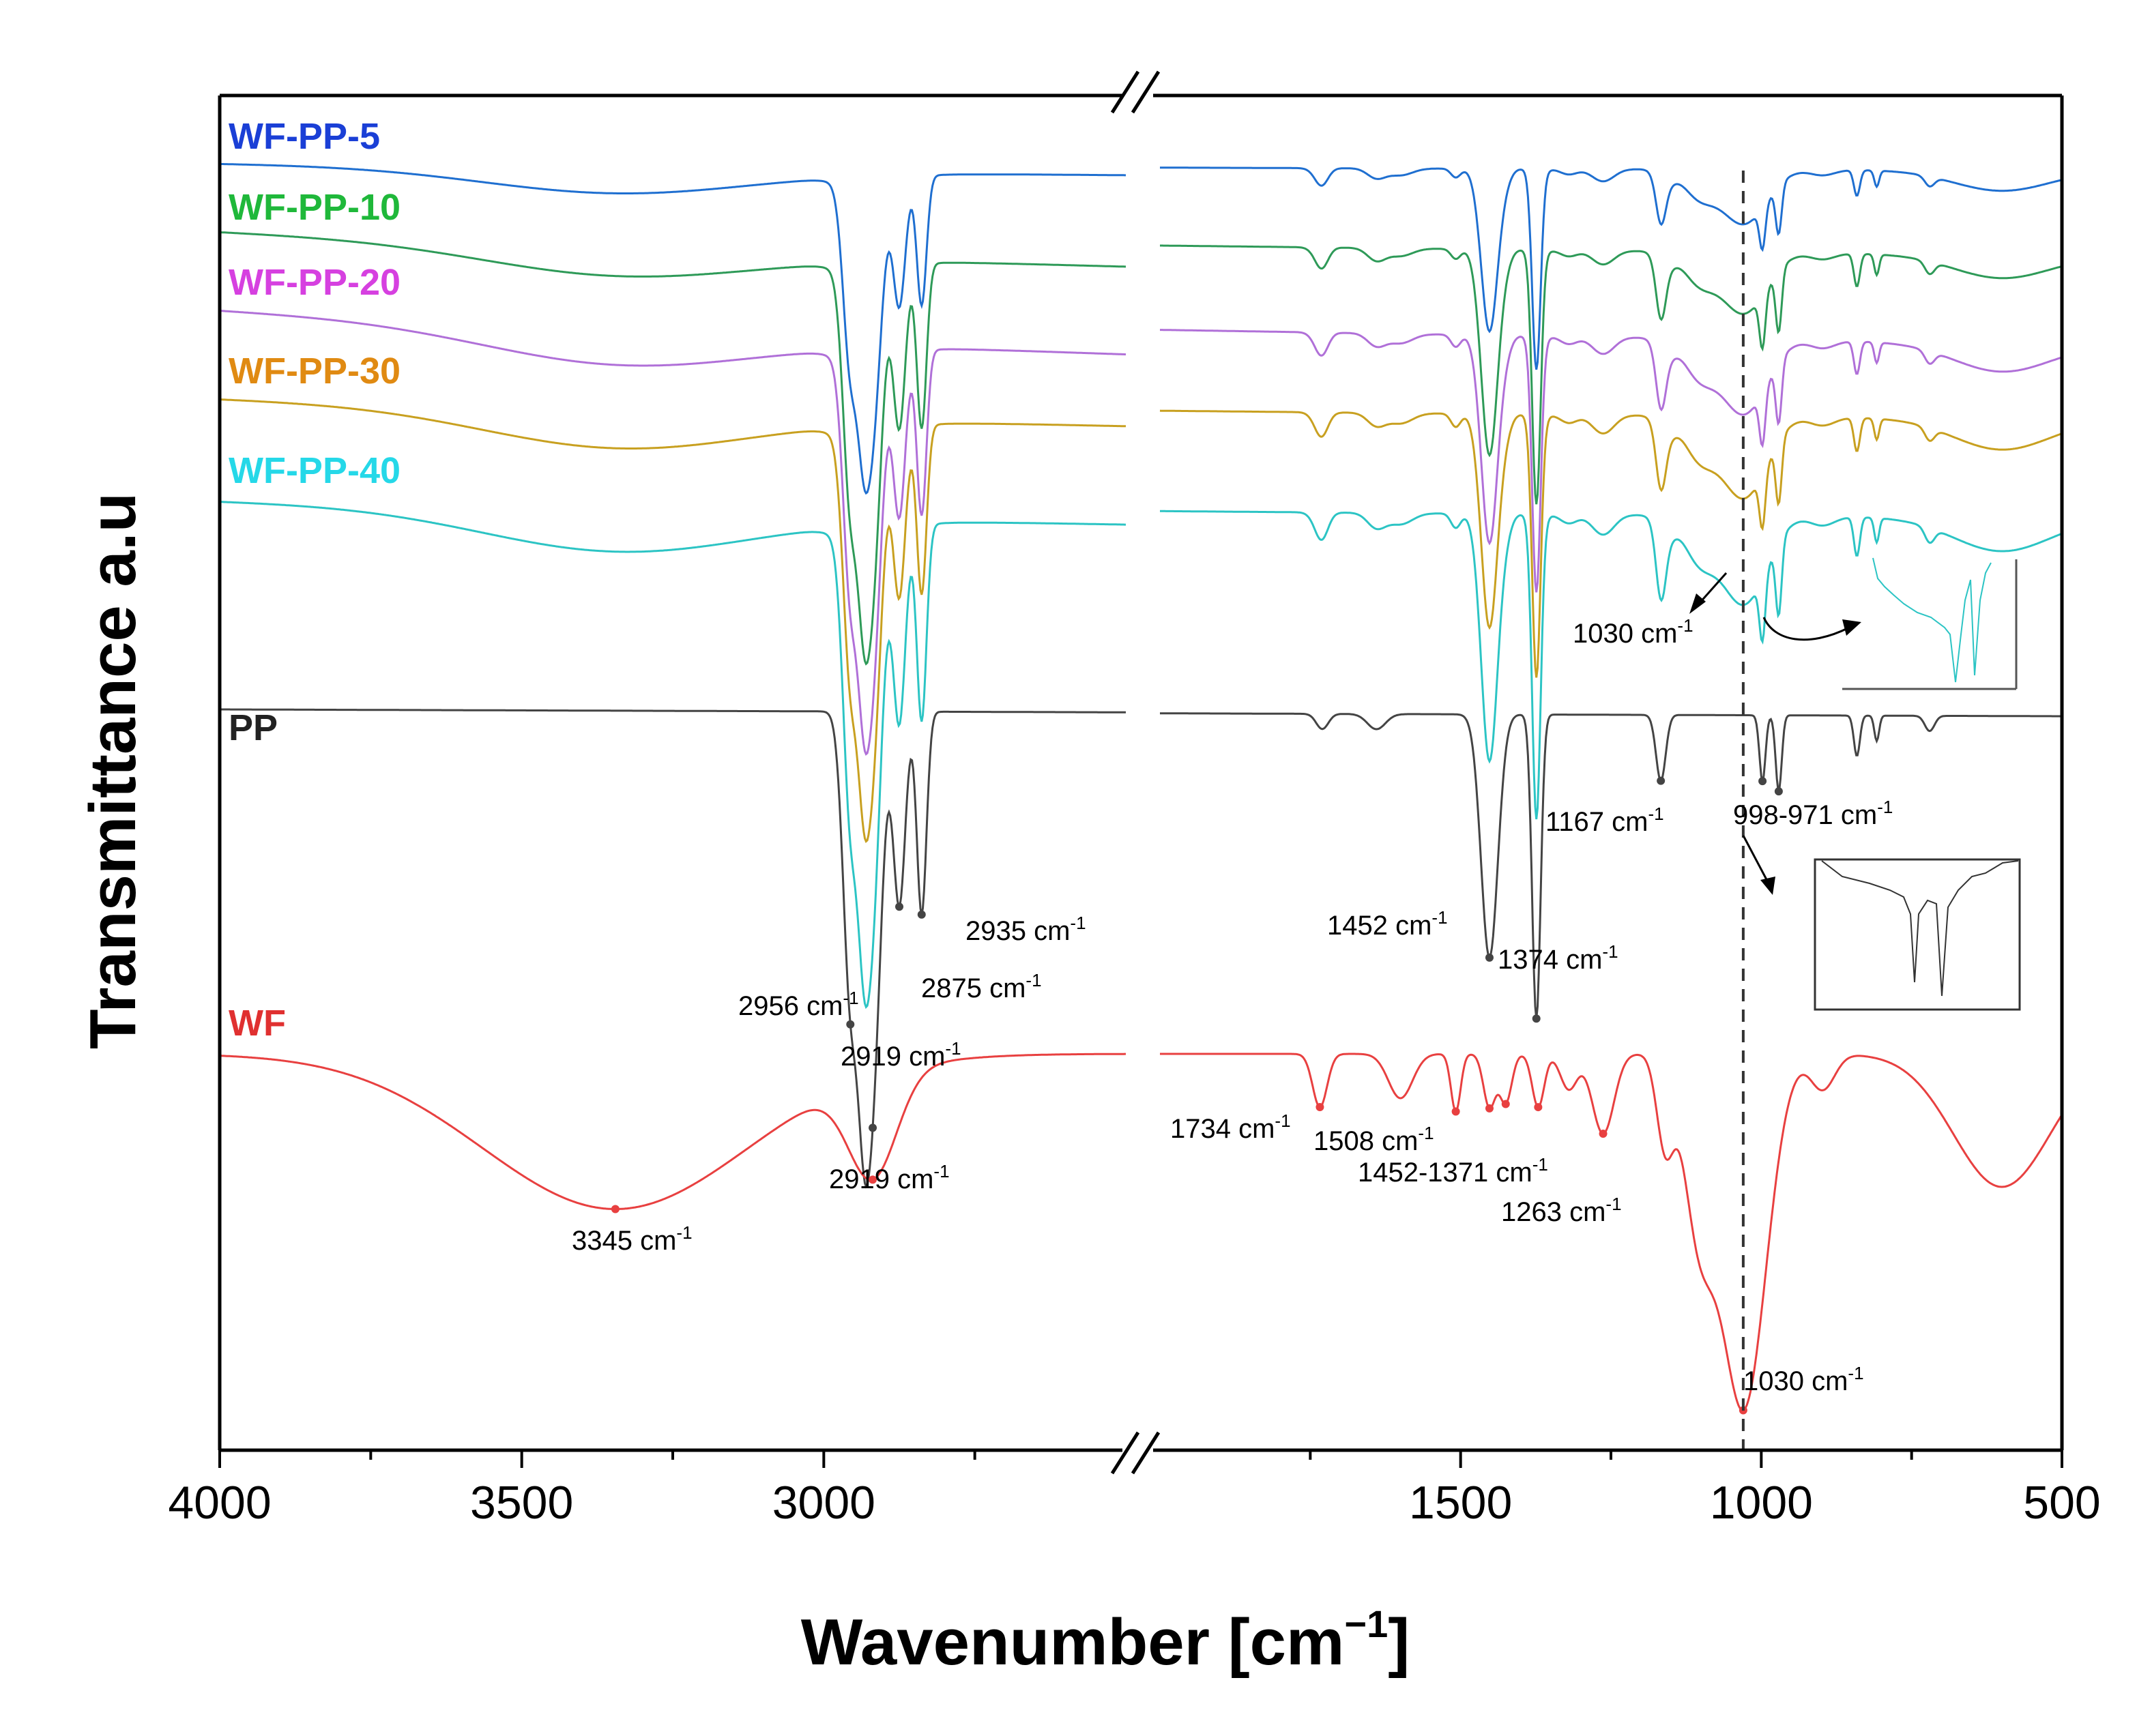 This screenshot has height=1736, width=2137. I want to click on series-line-wf-pp-40-seg2, so click(1612, 665).